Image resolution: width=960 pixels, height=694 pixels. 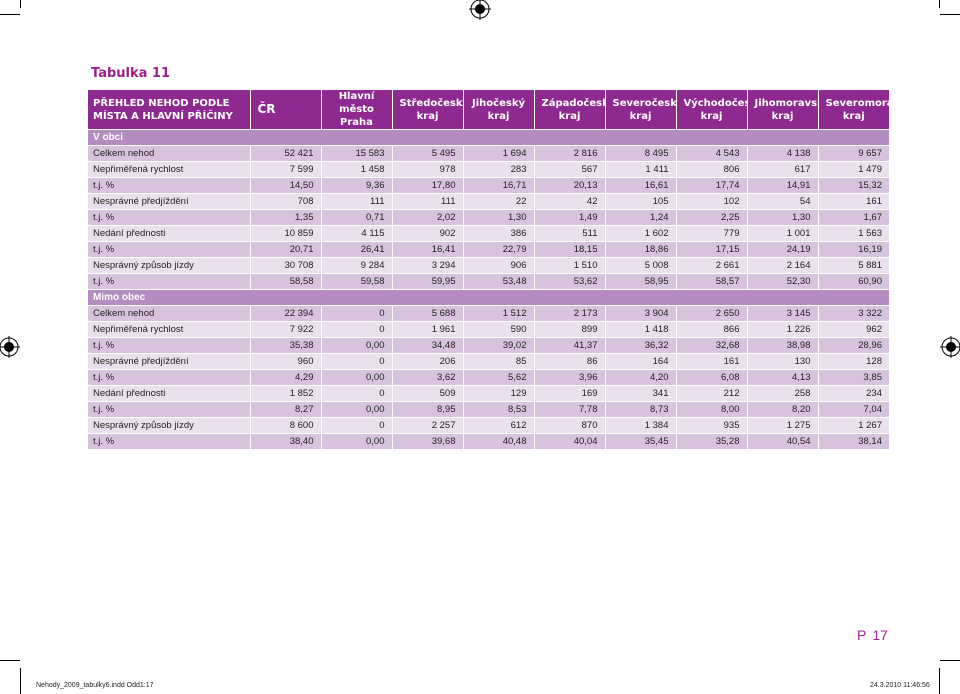 What do you see at coordinates (640, 425) in the screenshot?
I see `table-cell: 1 384` at bounding box center [640, 425].